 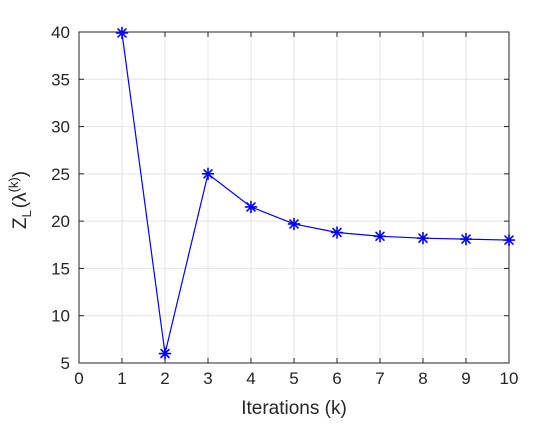 What do you see at coordinates (509, 378) in the screenshot?
I see `x-tick-label: 10` at bounding box center [509, 378].